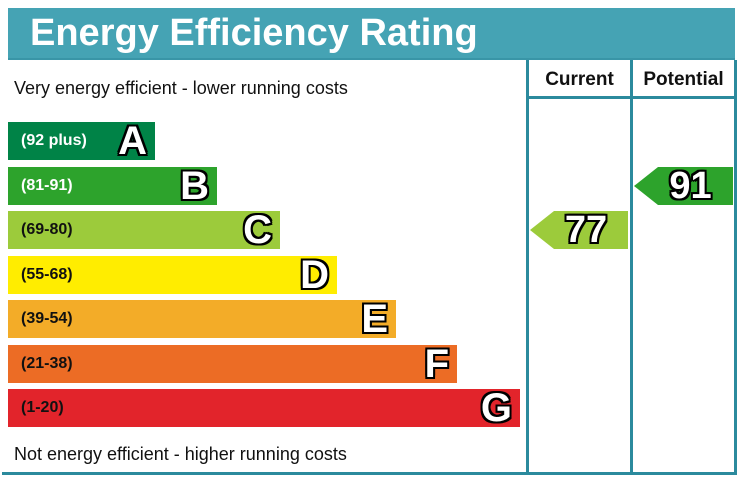  I want to click on band-range-label: (81-91), so click(47, 185).